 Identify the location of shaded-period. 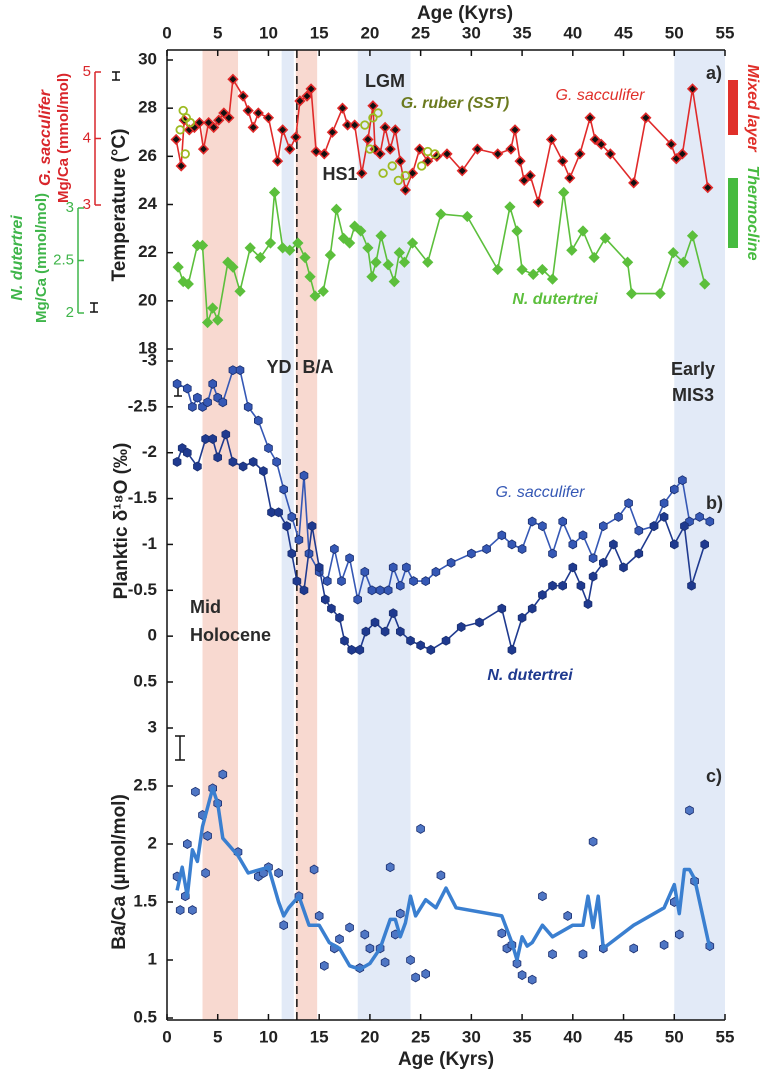
(699, 535).